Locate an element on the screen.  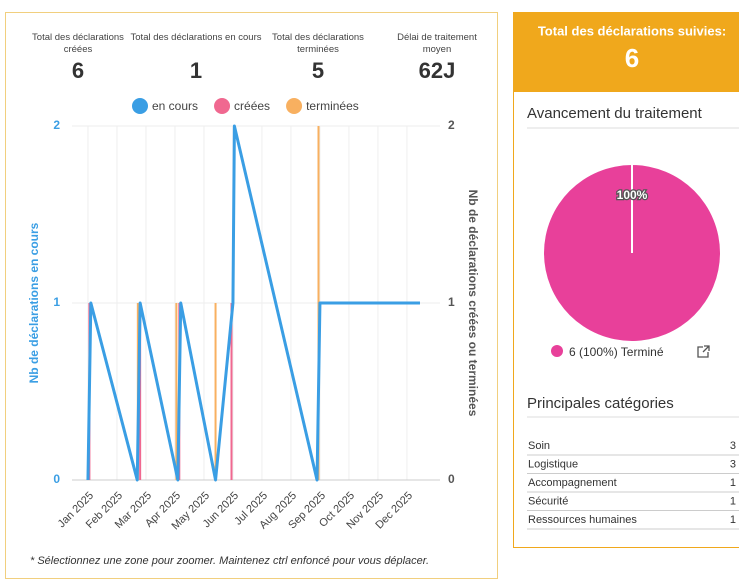
pie-title: Avancement du traitement is located at coordinates (615, 113).